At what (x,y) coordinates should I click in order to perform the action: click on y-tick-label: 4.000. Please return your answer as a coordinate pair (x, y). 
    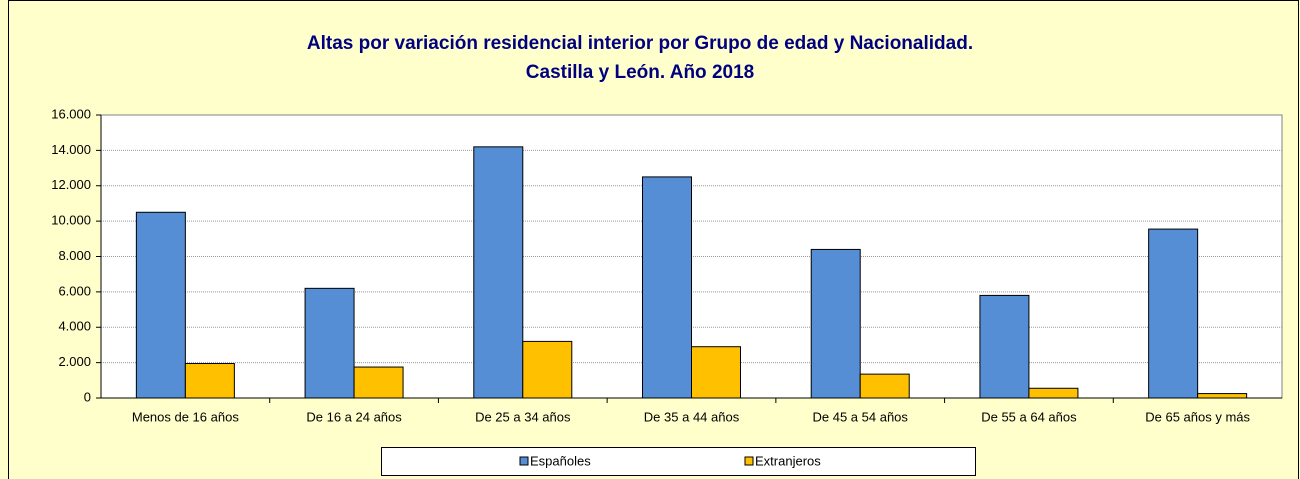
    Looking at the image, I should click on (74, 326).